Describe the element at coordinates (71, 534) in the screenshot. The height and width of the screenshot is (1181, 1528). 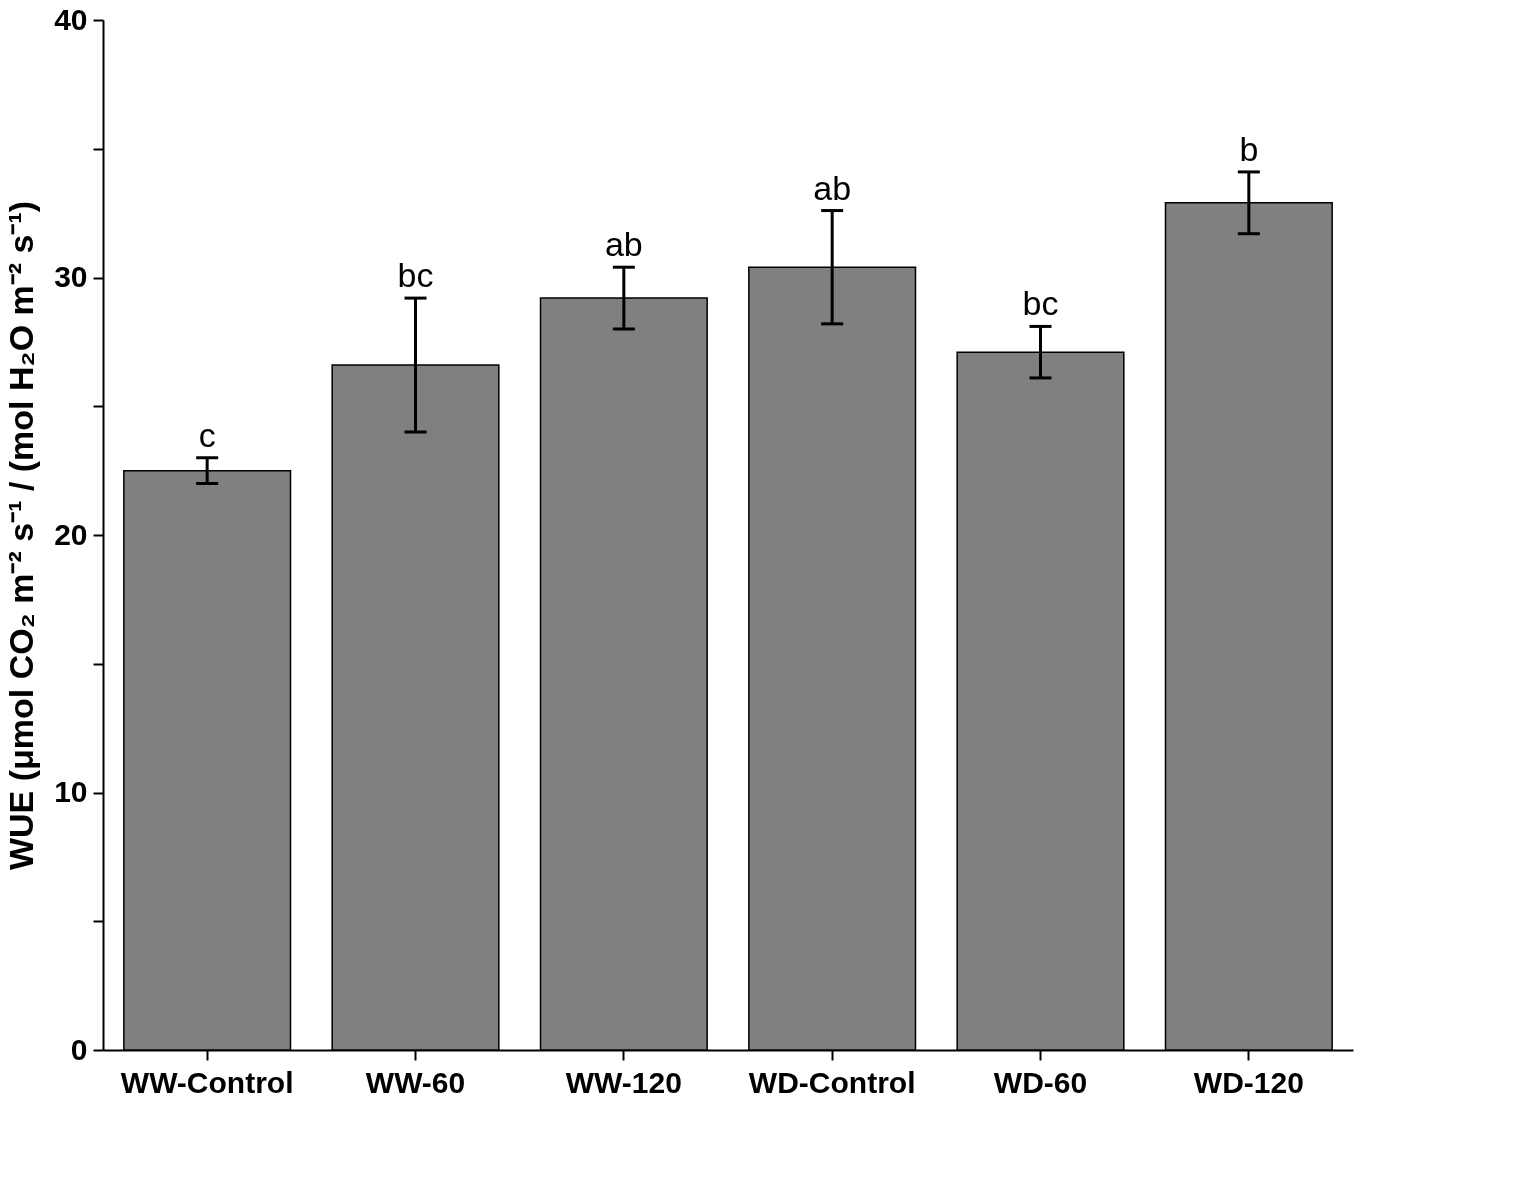
I see `y-tick-label: 20` at that location.